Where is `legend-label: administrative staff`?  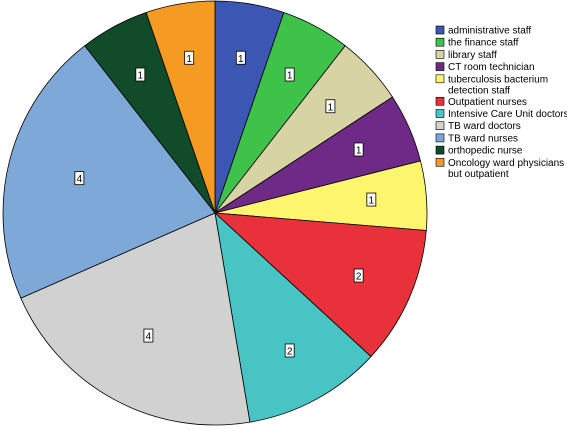
legend-label: administrative staff is located at coordinates (489, 31).